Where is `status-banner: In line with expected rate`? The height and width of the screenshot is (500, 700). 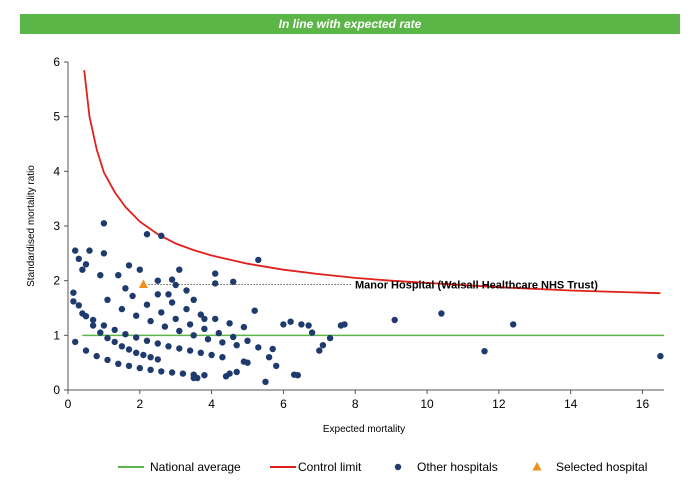 status-banner: In line with expected rate is located at coordinates (350, 24).